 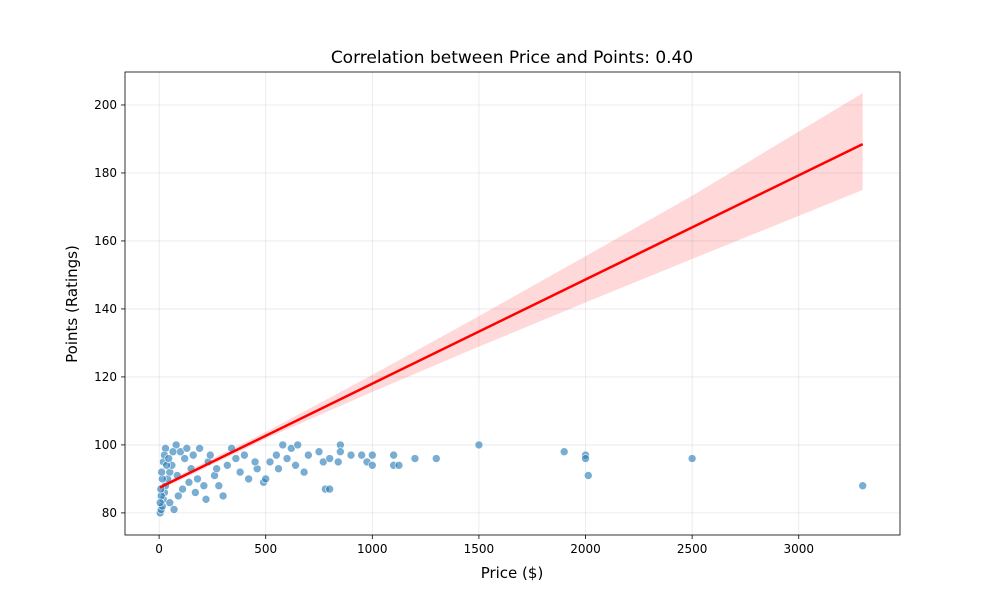 What do you see at coordinates (265, 549) in the screenshot?
I see `x-tick-label: 500` at bounding box center [265, 549].